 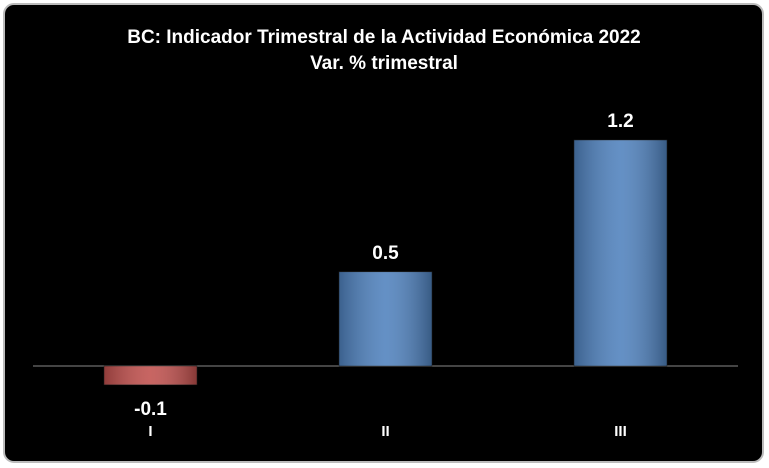 I want to click on x-tick-label: I, so click(x=150, y=431).